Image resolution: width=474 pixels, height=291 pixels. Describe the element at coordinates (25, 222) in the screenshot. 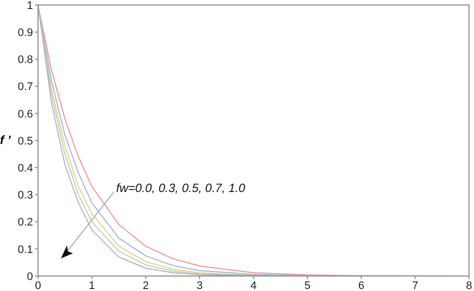

I see `y-tick-label: 0.2` at that location.